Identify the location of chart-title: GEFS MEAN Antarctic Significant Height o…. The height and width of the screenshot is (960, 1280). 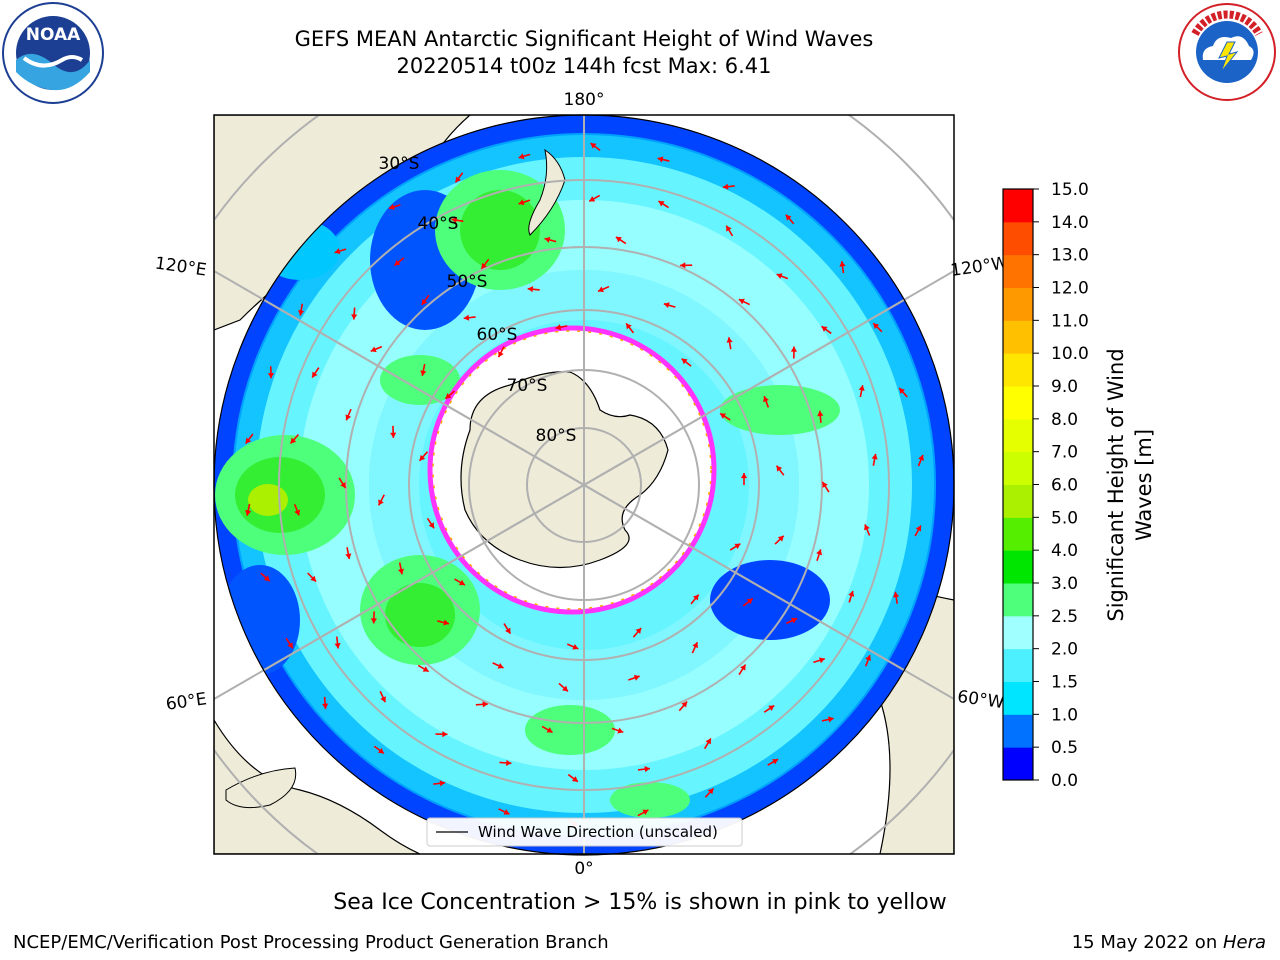
(584, 39).